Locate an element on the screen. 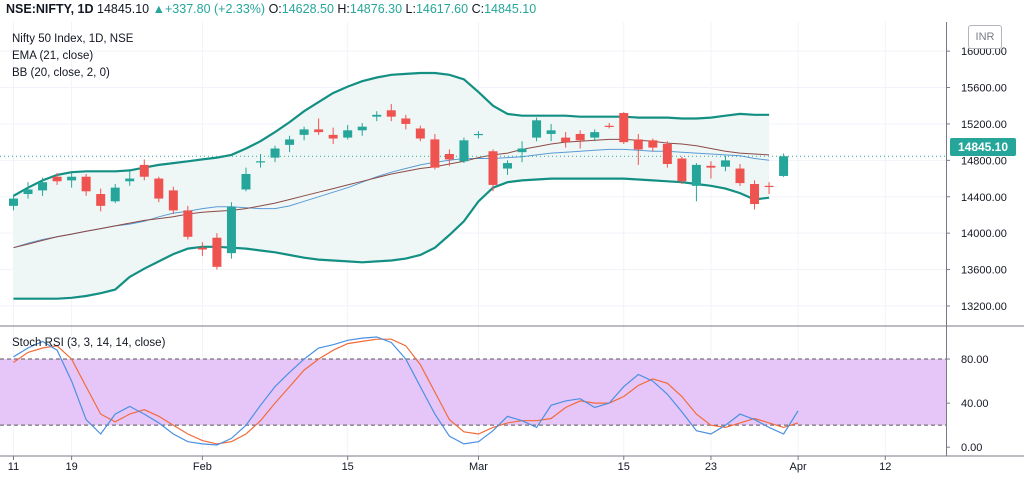 Image resolution: width=1024 pixels, height=487 pixels. price-tick-label: 15200.00 is located at coordinates (984, 125).